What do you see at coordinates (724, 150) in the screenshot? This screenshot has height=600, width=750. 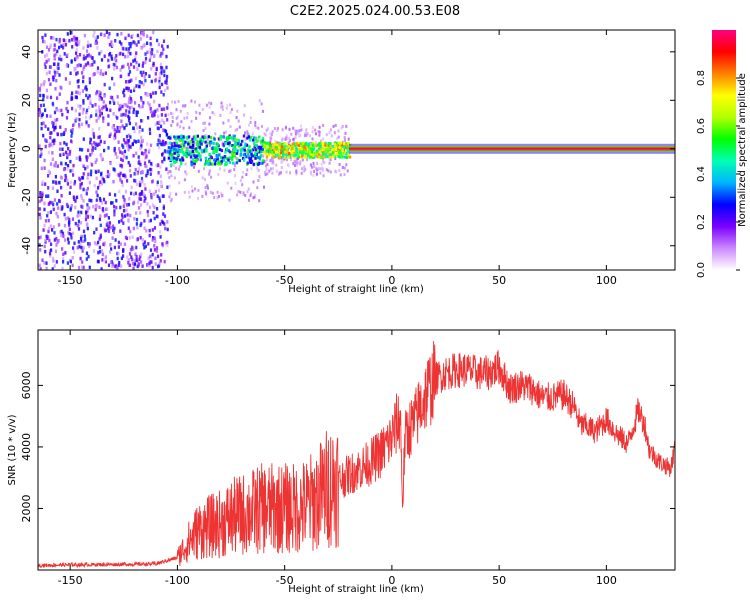 I see `colorbar-gradient` at bounding box center [724, 150].